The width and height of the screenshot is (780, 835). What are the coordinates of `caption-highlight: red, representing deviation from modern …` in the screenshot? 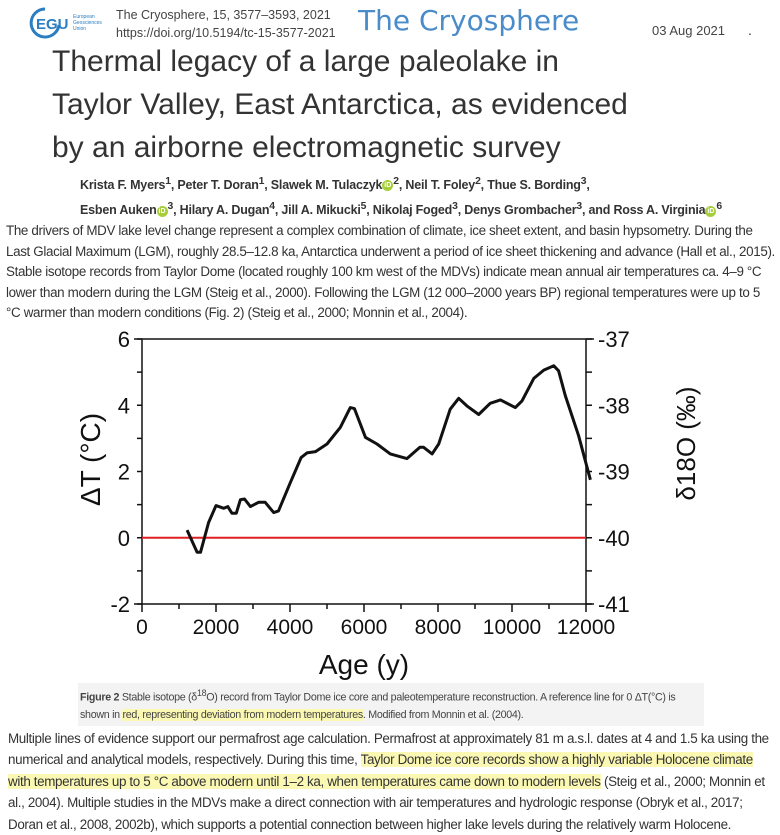 It's located at (242, 714).